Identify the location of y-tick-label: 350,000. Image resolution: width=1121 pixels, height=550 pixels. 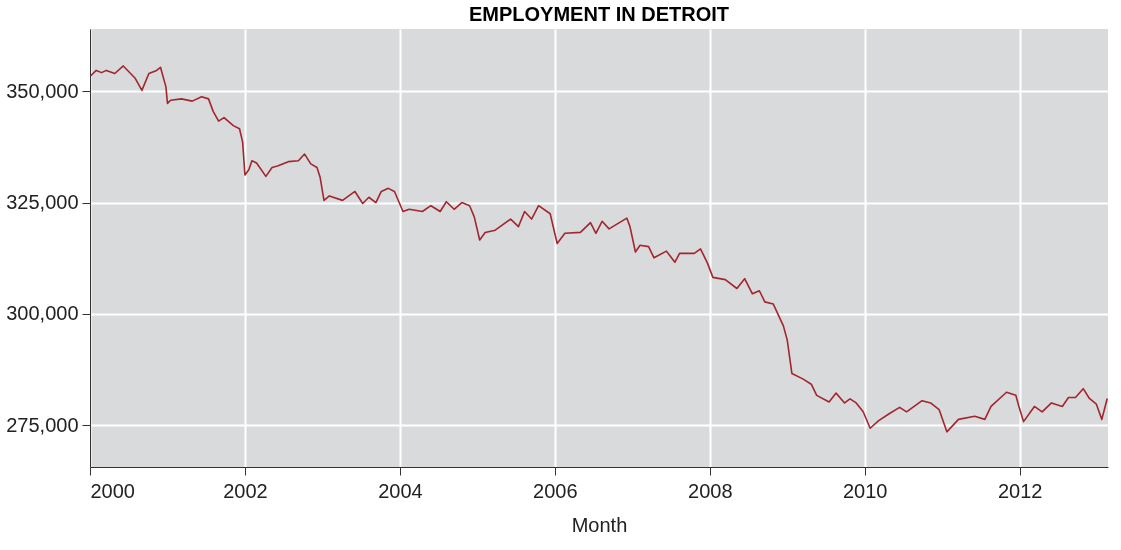
(42, 90).